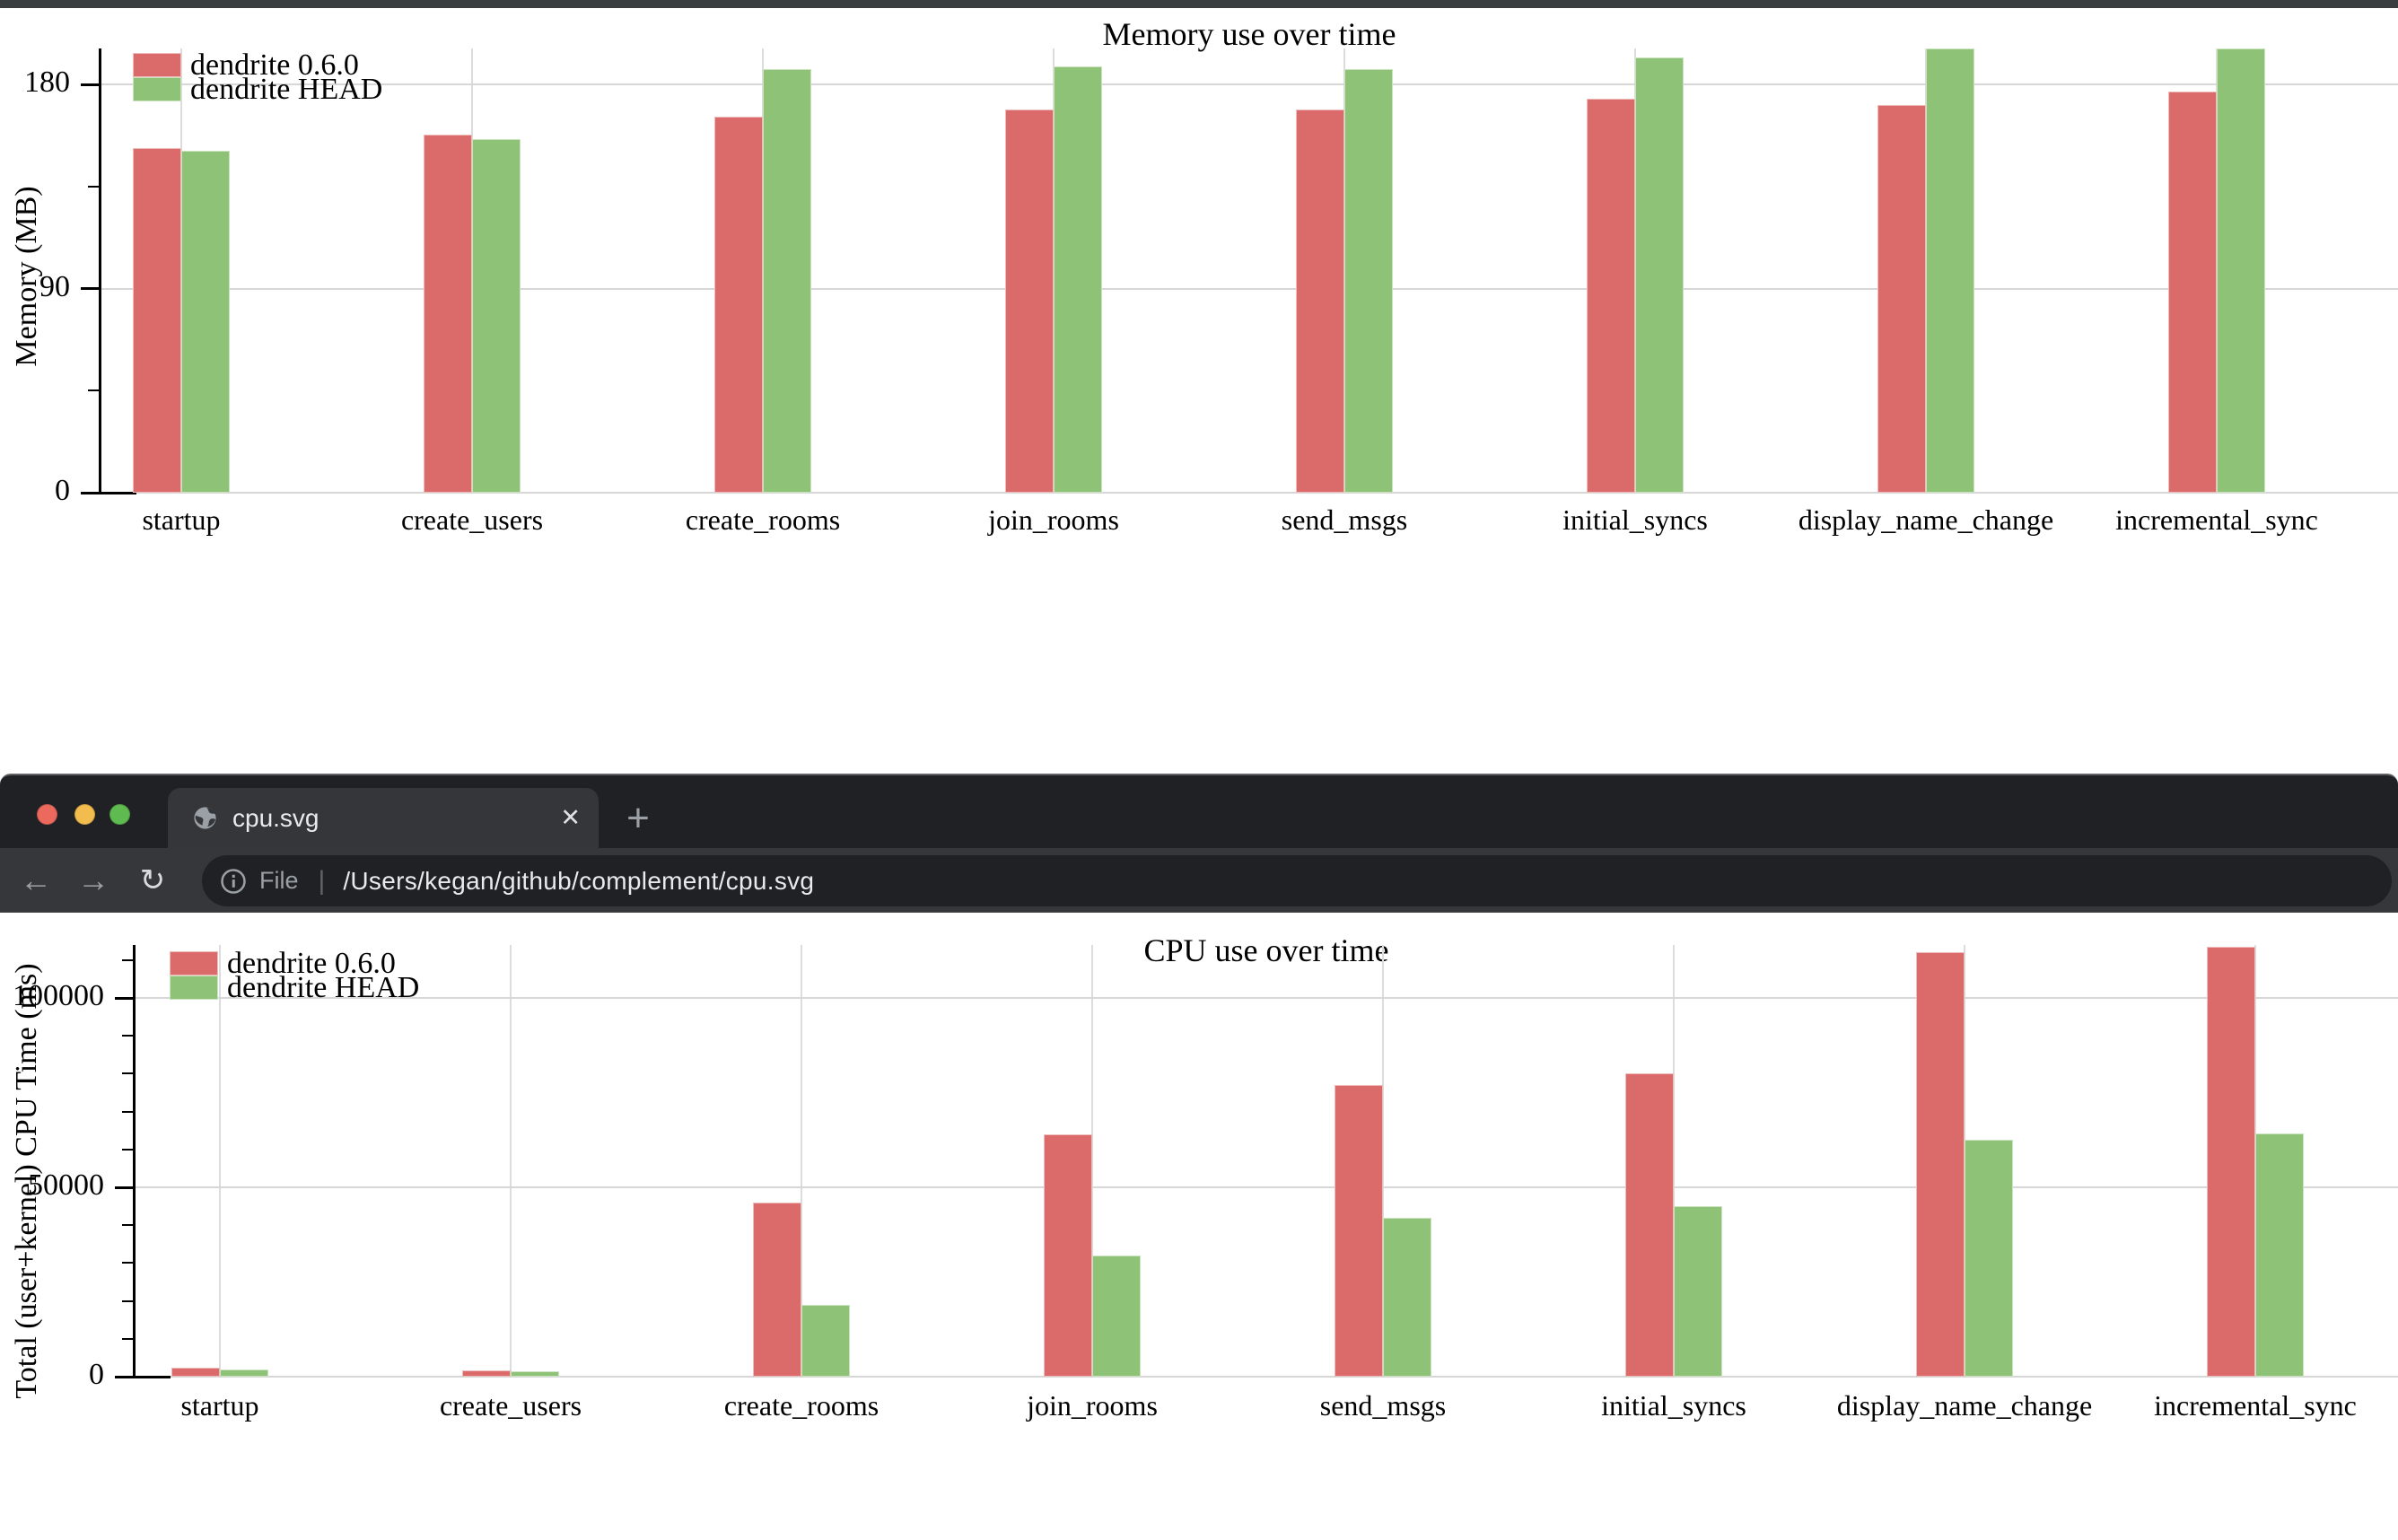 The image size is (2398, 1540). What do you see at coordinates (1092, 1405) in the screenshot?
I see `x-axis-category-label: join_rooms` at bounding box center [1092, 1405].